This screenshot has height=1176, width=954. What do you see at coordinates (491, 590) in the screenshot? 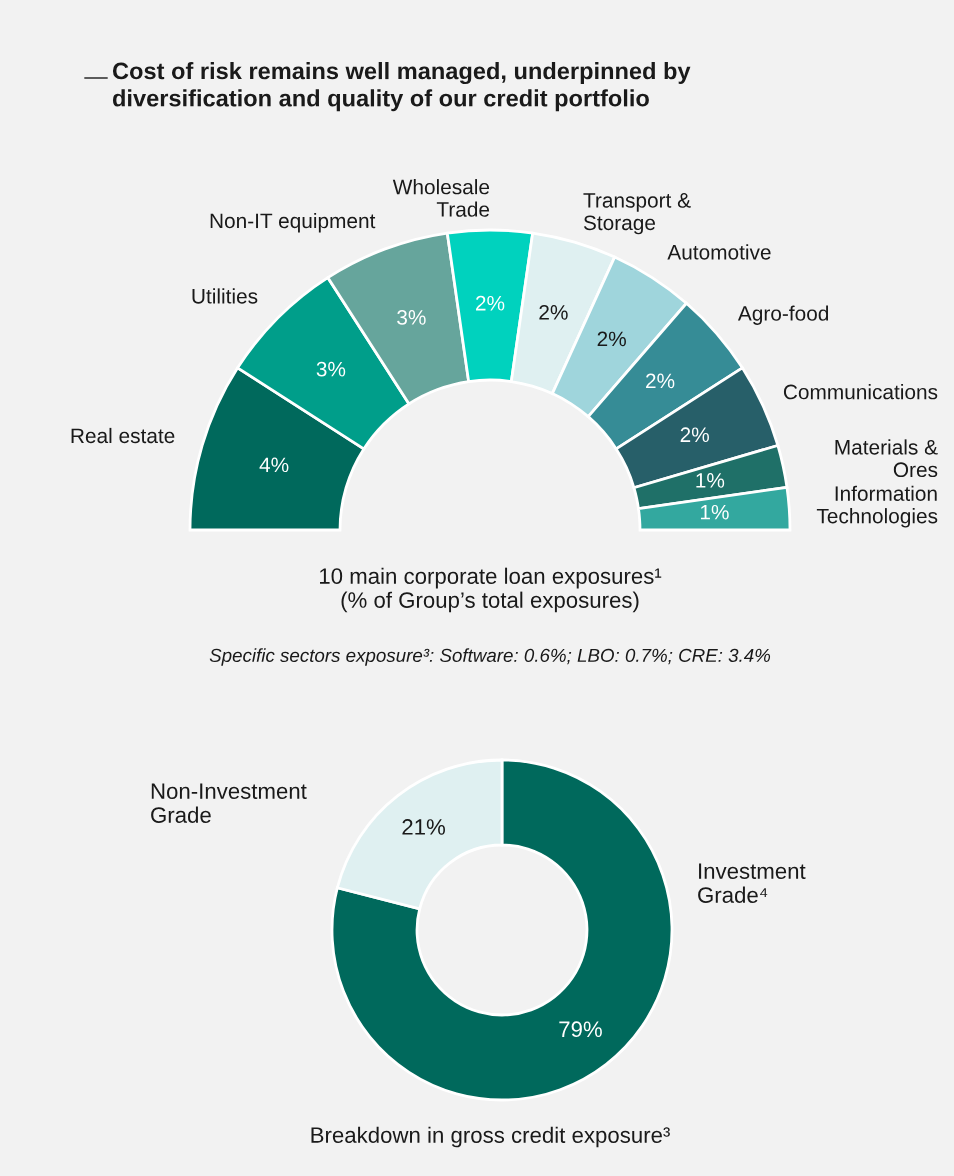
I see `text: 10 main corporate loan exposures¹ (% of Group’s total exposures)` at bounding box center [491, 590].